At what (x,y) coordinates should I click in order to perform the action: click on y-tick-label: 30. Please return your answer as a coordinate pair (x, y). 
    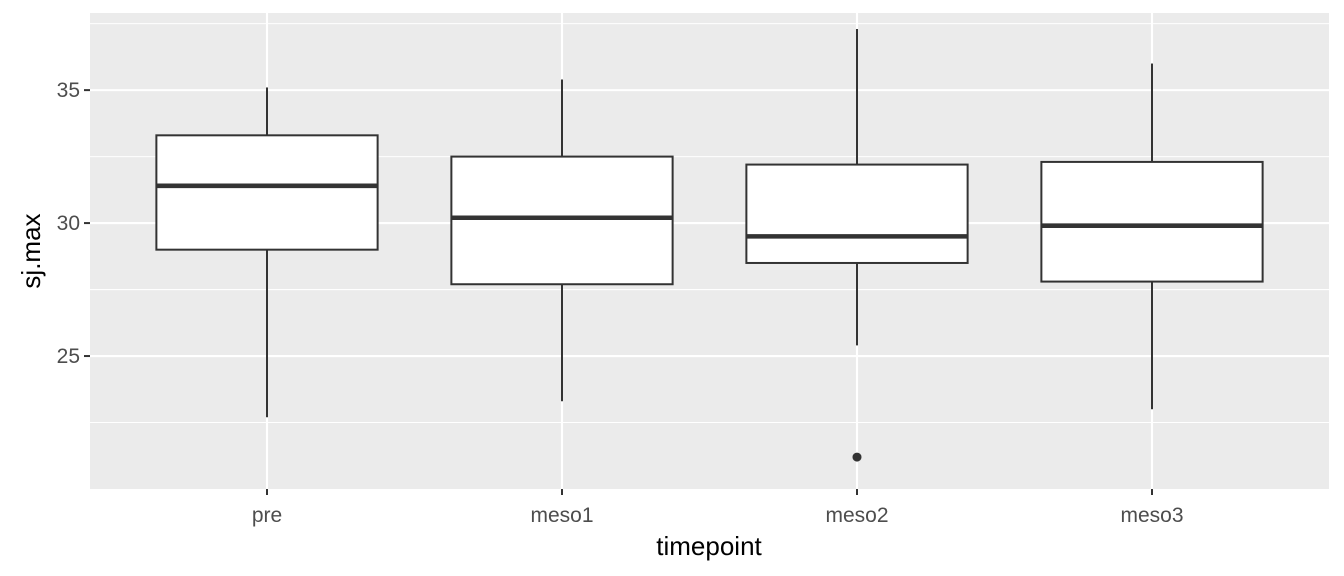
    Looking at the image, I should click on (68, 223).